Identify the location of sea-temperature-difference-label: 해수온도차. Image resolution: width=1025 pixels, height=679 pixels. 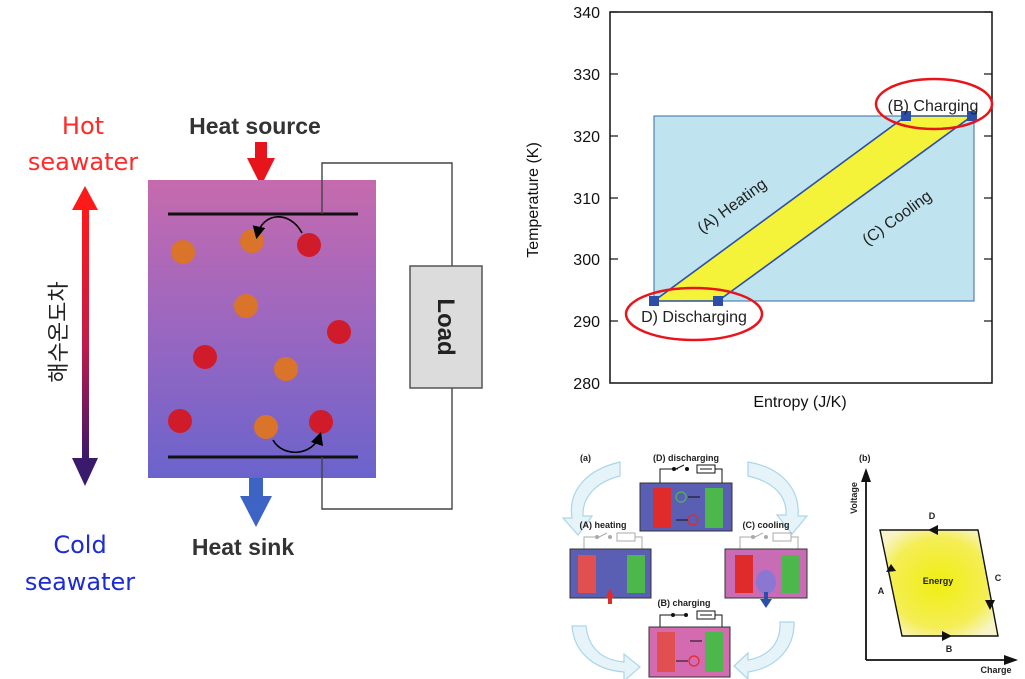
(59, 331).